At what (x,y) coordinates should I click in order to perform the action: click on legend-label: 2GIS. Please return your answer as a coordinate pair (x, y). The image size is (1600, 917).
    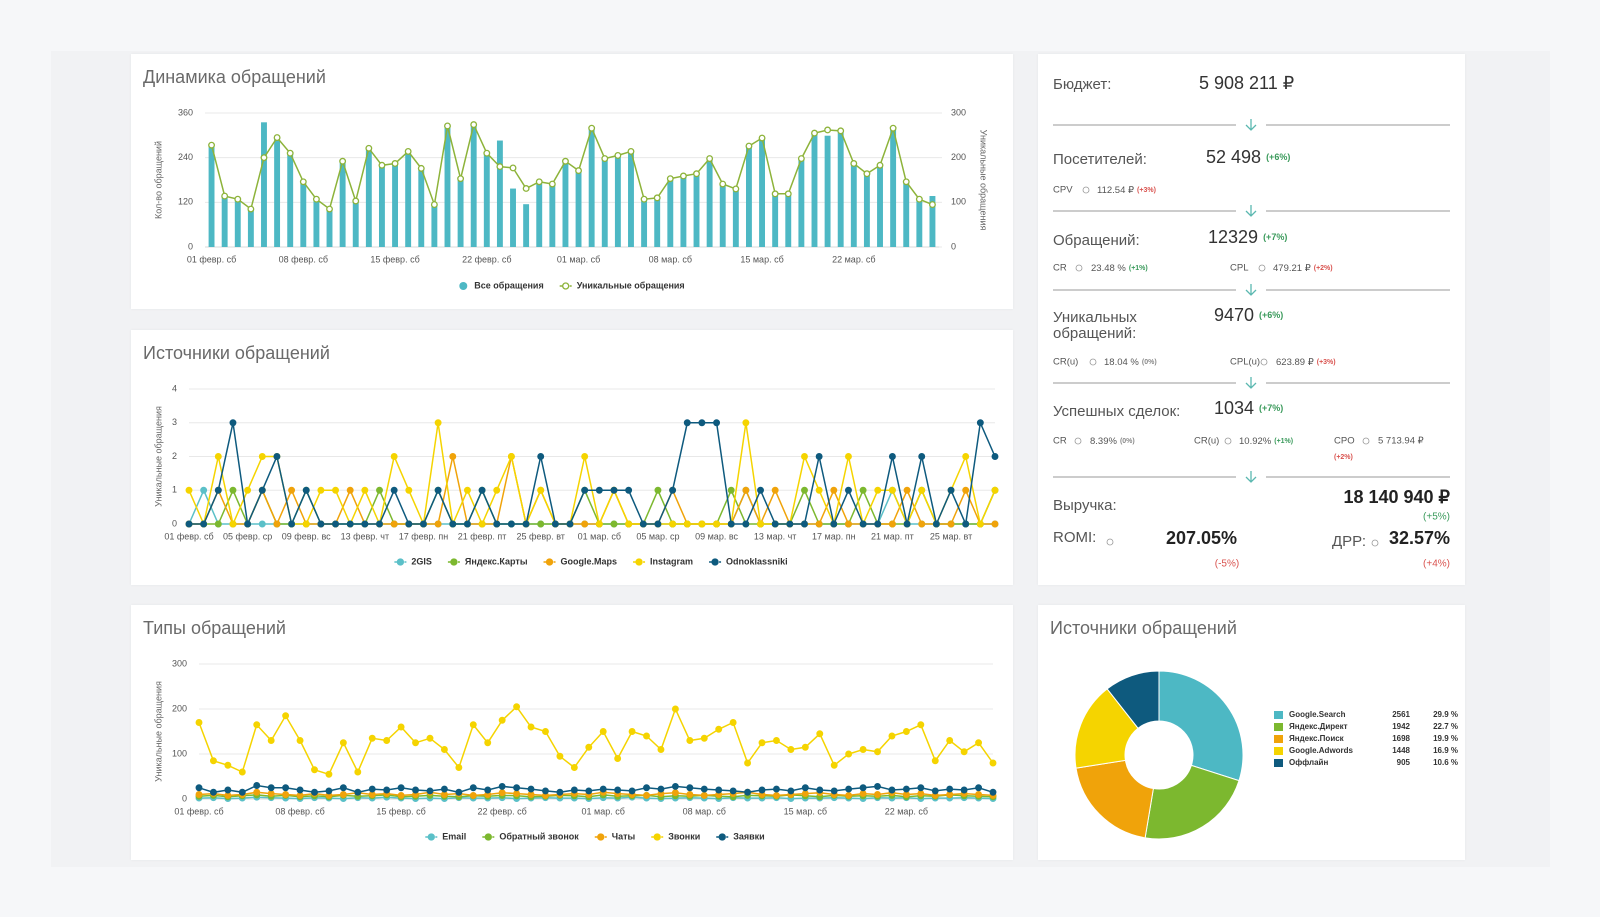
    Looking at the image, I should click on (421, 561).